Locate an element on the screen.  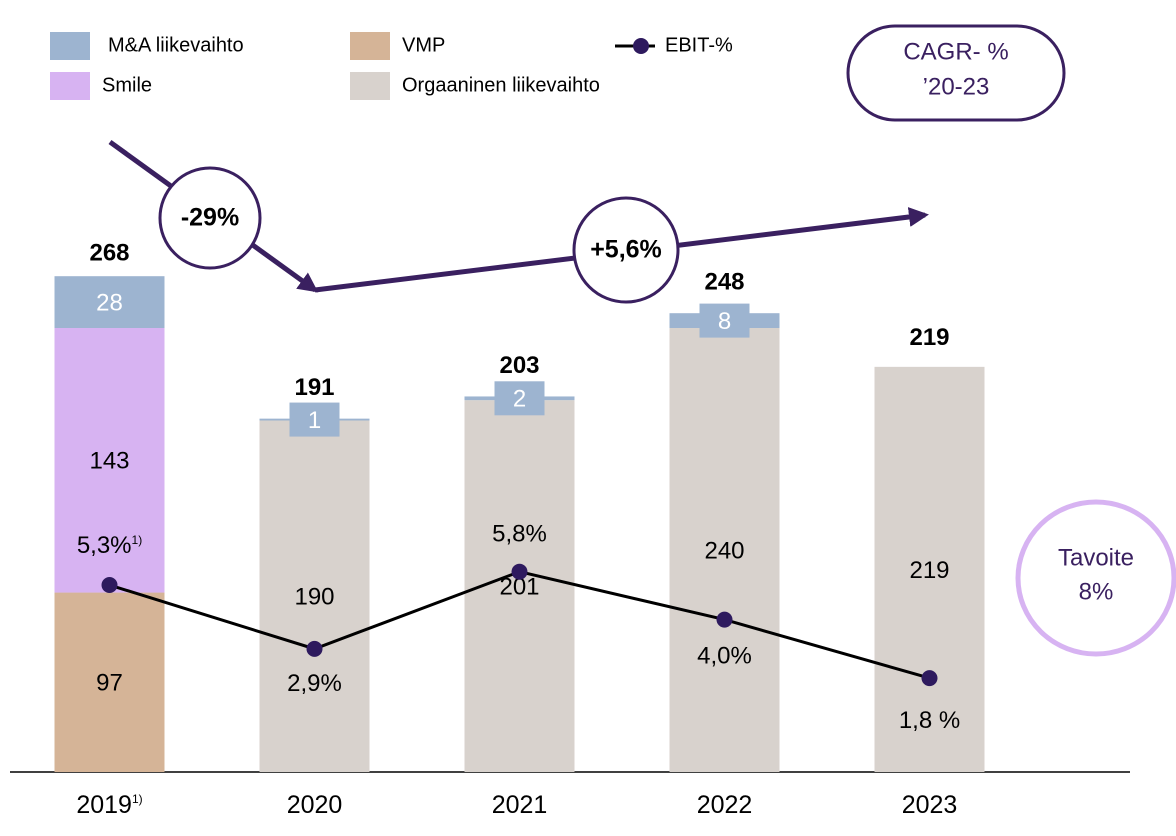
cagr-box is located at coordinates (956, 73).